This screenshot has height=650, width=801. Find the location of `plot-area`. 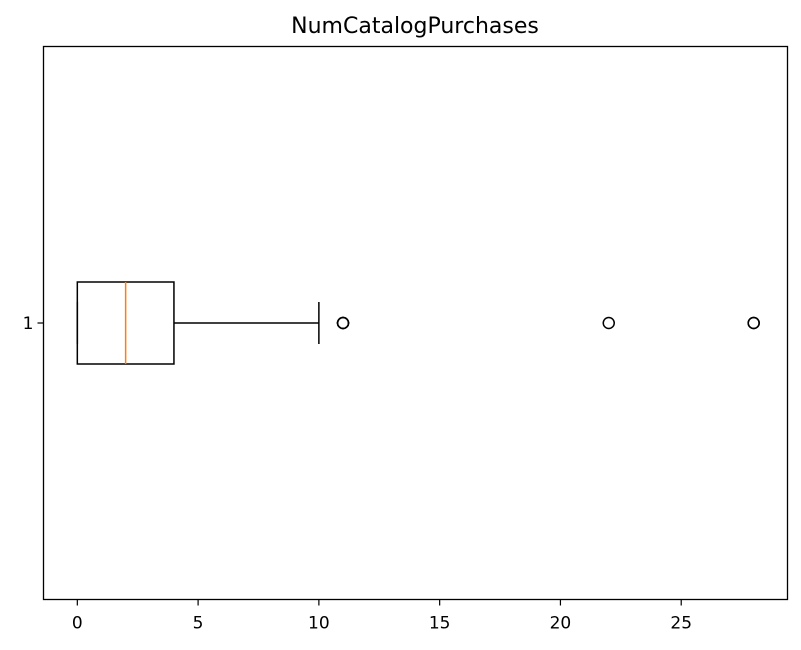

plot-area is located at coordinates (418, 323).